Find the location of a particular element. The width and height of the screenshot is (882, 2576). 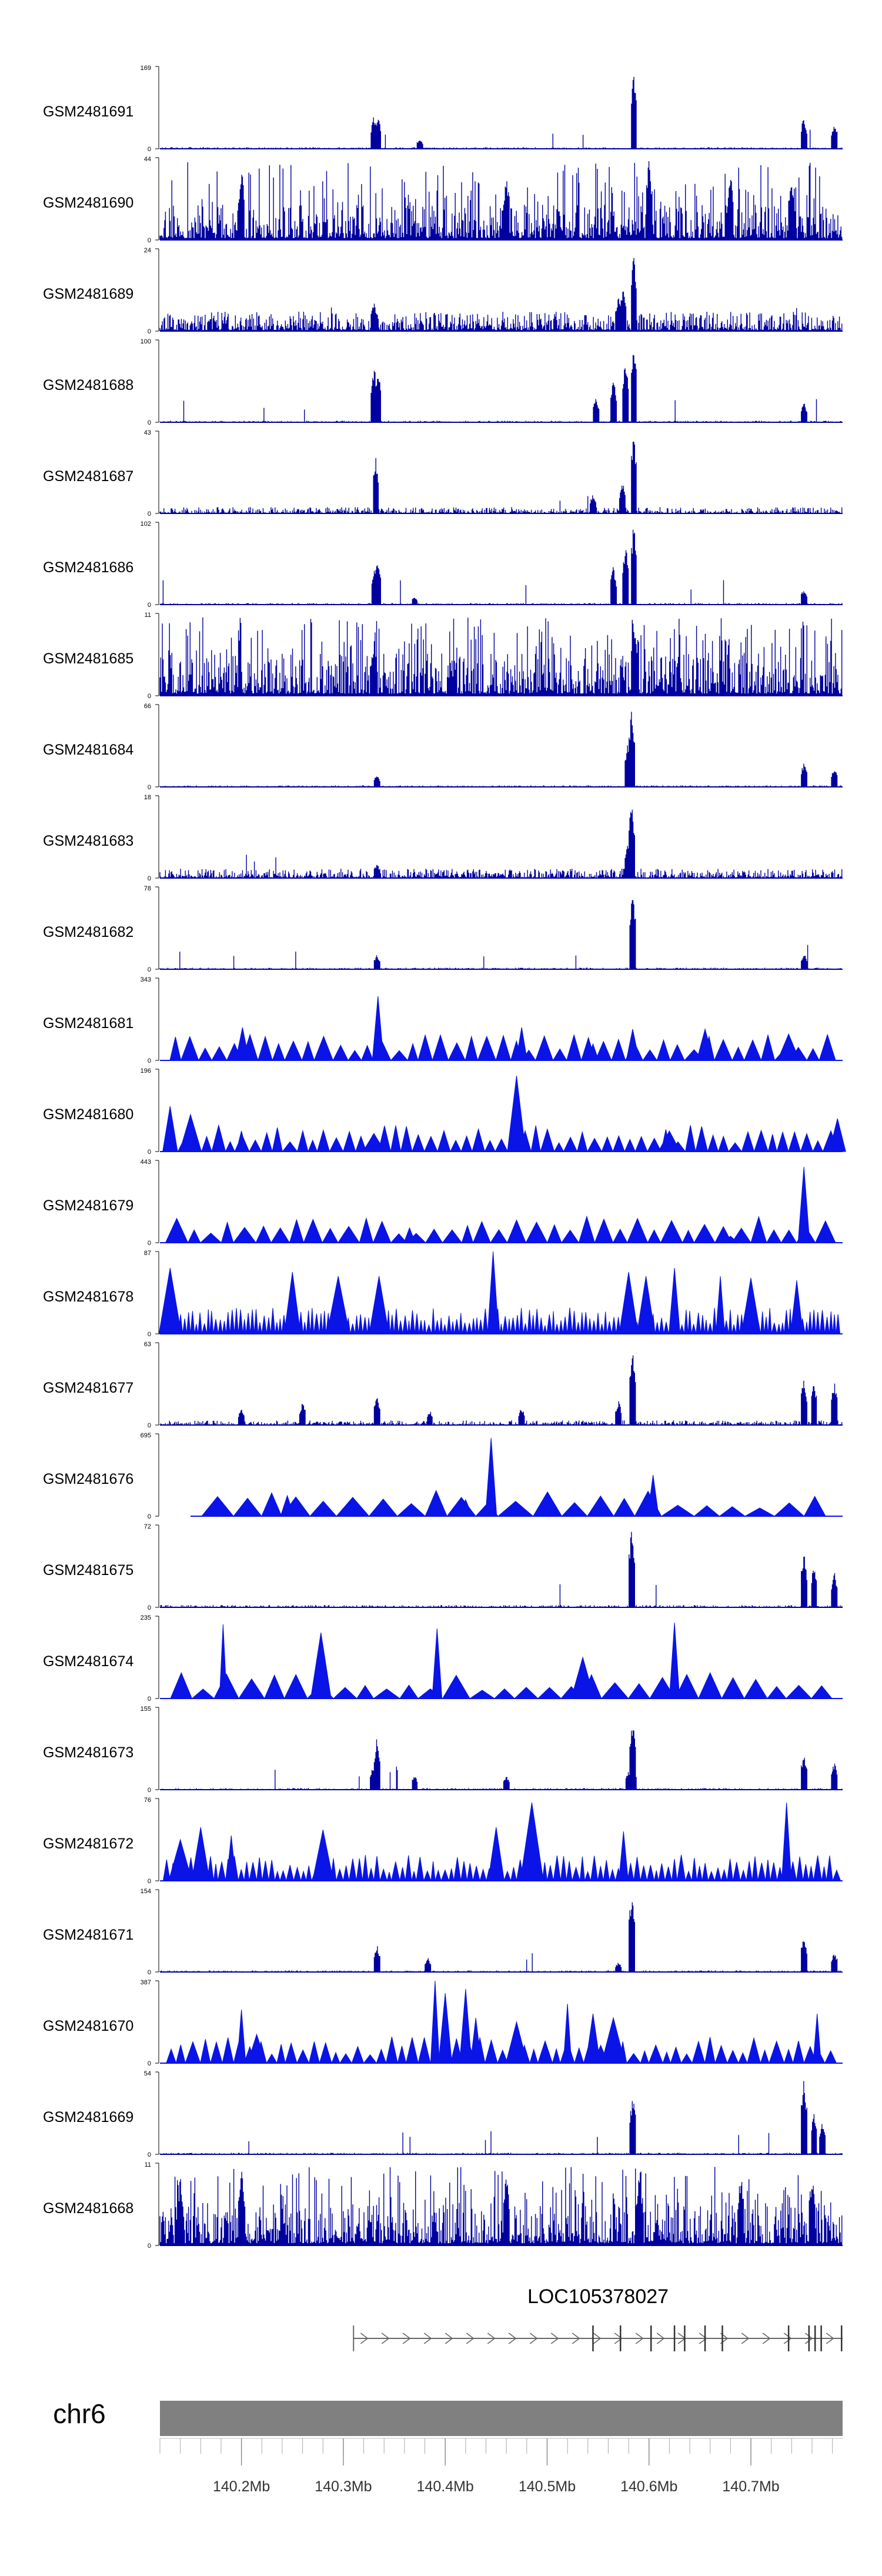

track-label: GSM2481688 is located at coordinates (88, 385).